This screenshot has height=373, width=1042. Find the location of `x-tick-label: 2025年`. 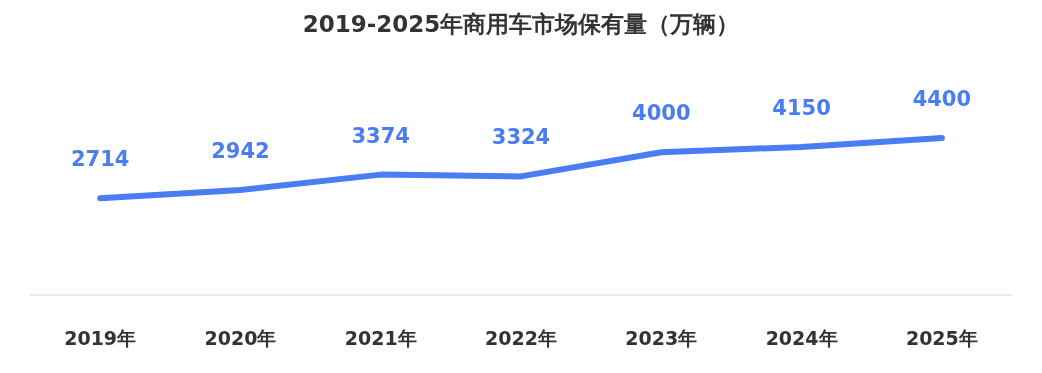

x-tick-label: 2025年 is located at coordinates (941, 338).